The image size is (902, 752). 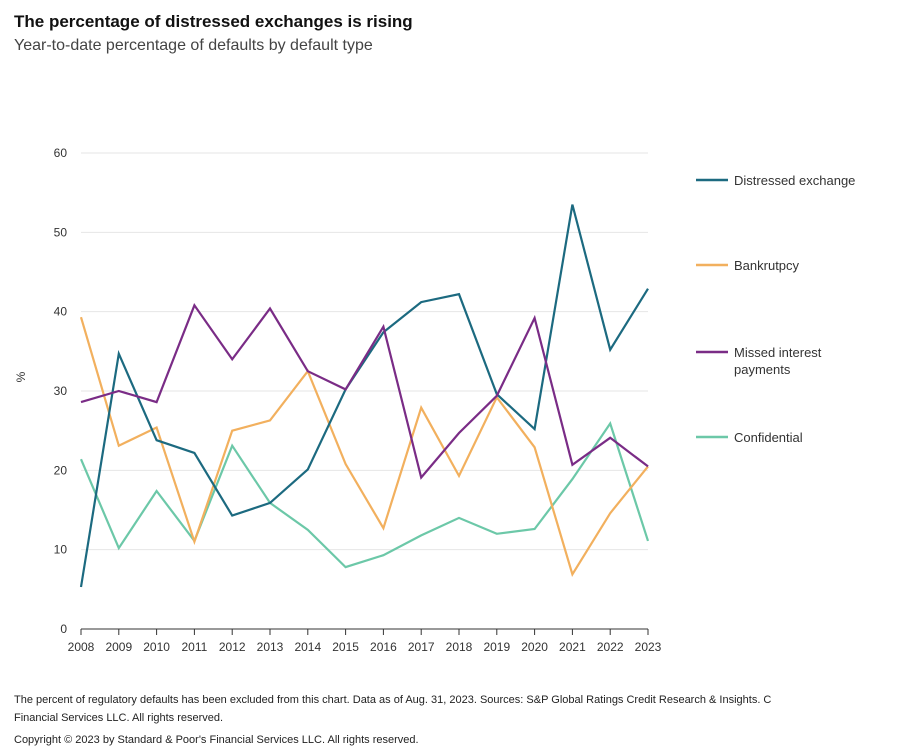 What do you see at coordinates (572, 647) in the screenshot?
I see `x-tick-label: 2021` at bounding box center [572, 647].